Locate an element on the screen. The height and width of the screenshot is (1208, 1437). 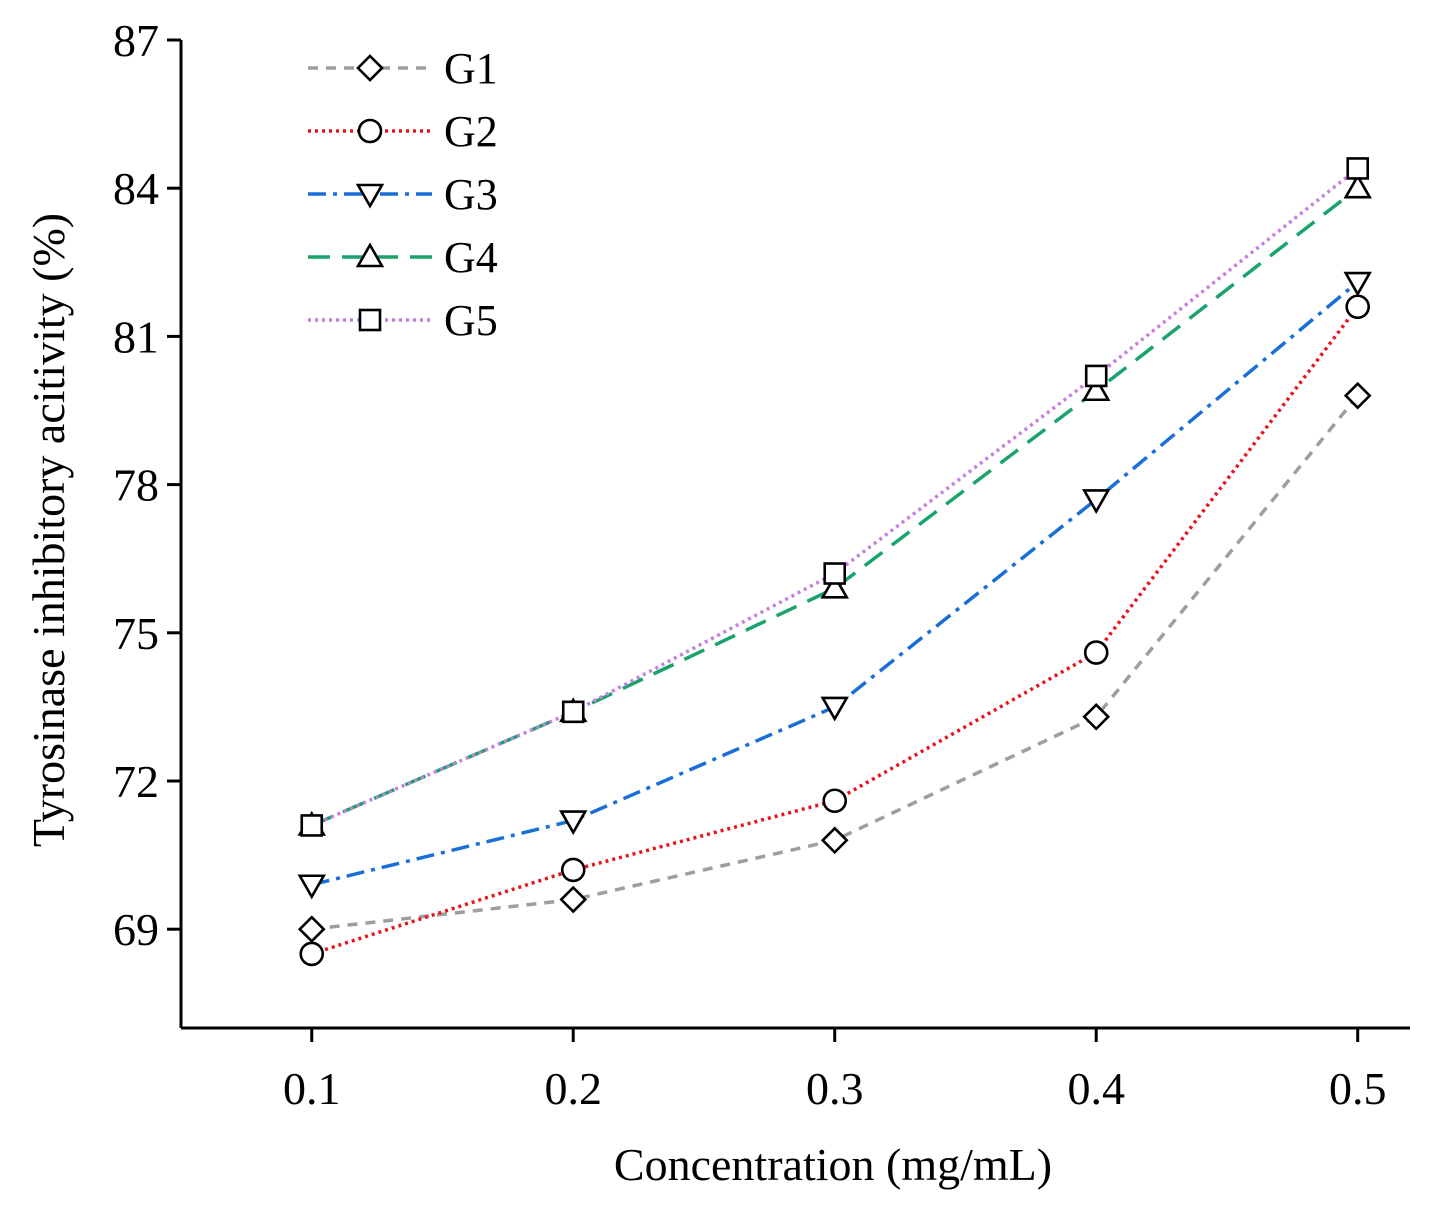
y-tick-label: 69 is located at coordinates (136, 929).